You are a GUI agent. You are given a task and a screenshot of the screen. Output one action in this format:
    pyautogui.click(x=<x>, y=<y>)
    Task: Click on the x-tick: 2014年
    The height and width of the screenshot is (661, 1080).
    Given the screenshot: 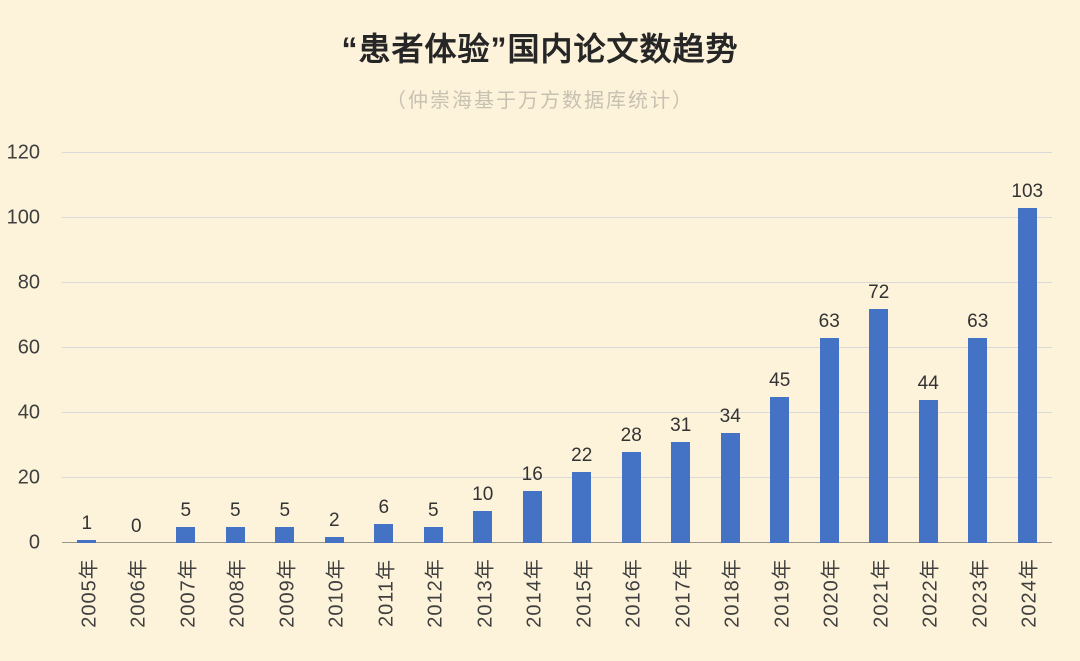 What is the action you would take?
    pyautogui.click(x=533, y=600)
    